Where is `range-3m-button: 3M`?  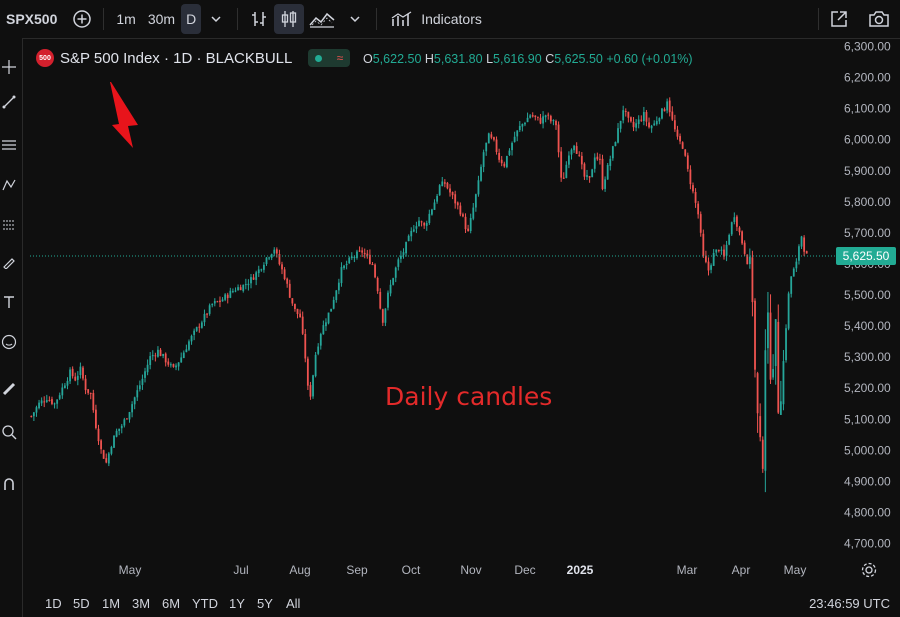 range-3m-button: 3M is located at coordinates (141, 603).